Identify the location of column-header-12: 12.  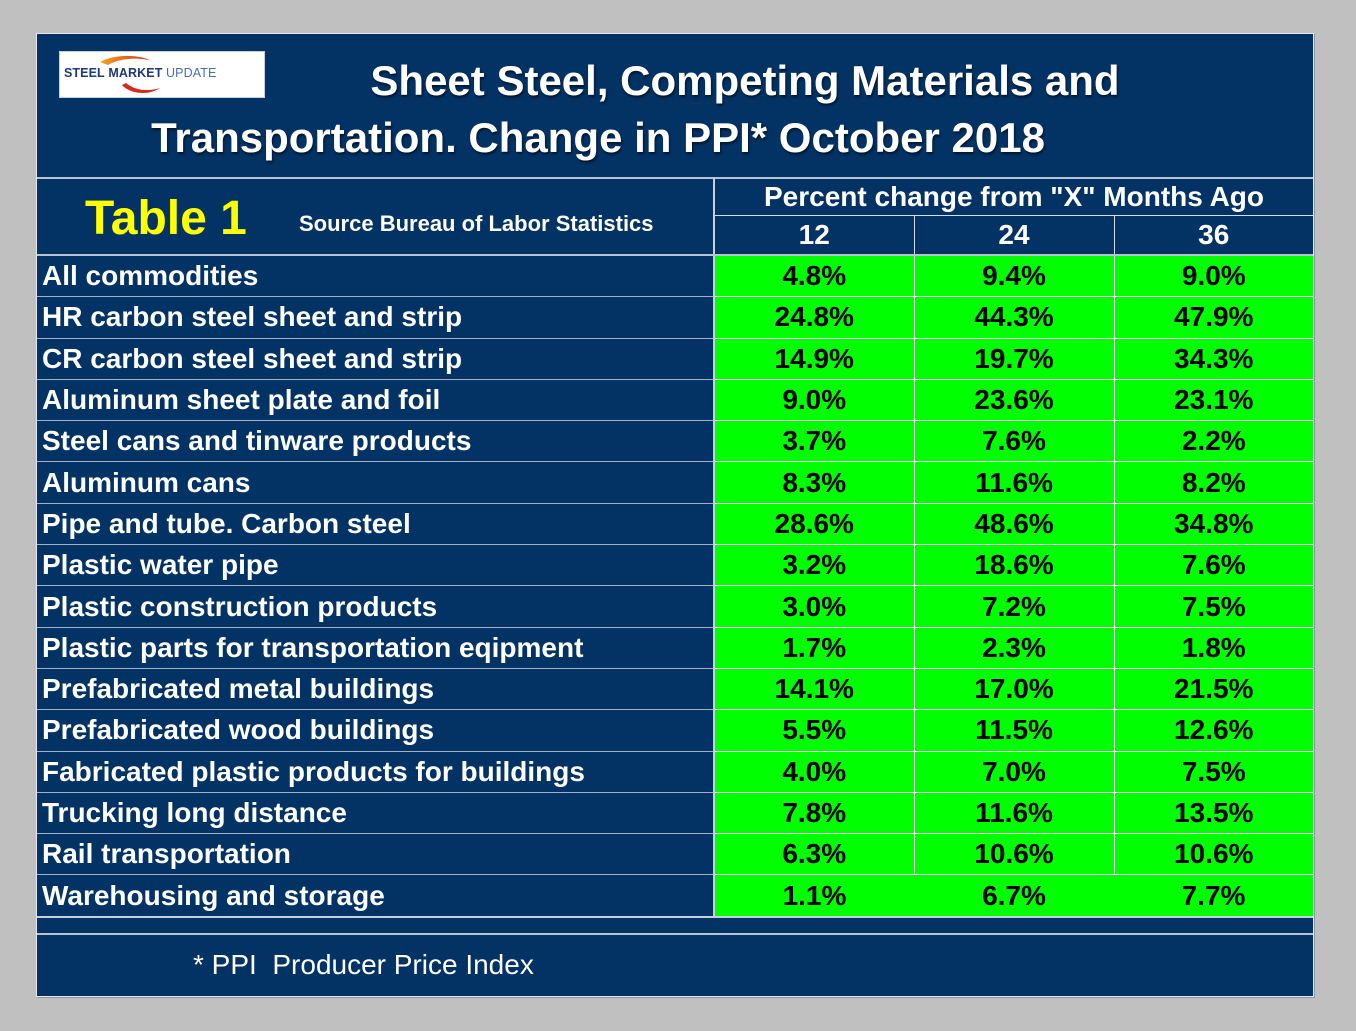
(814, 236).